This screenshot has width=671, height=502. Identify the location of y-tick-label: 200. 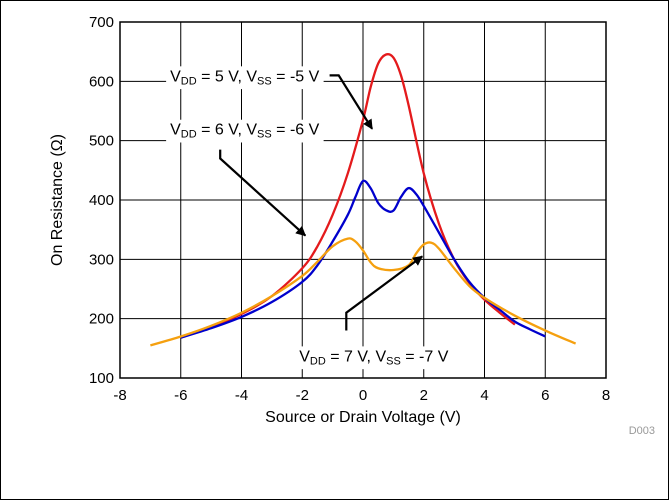
(101, 319).